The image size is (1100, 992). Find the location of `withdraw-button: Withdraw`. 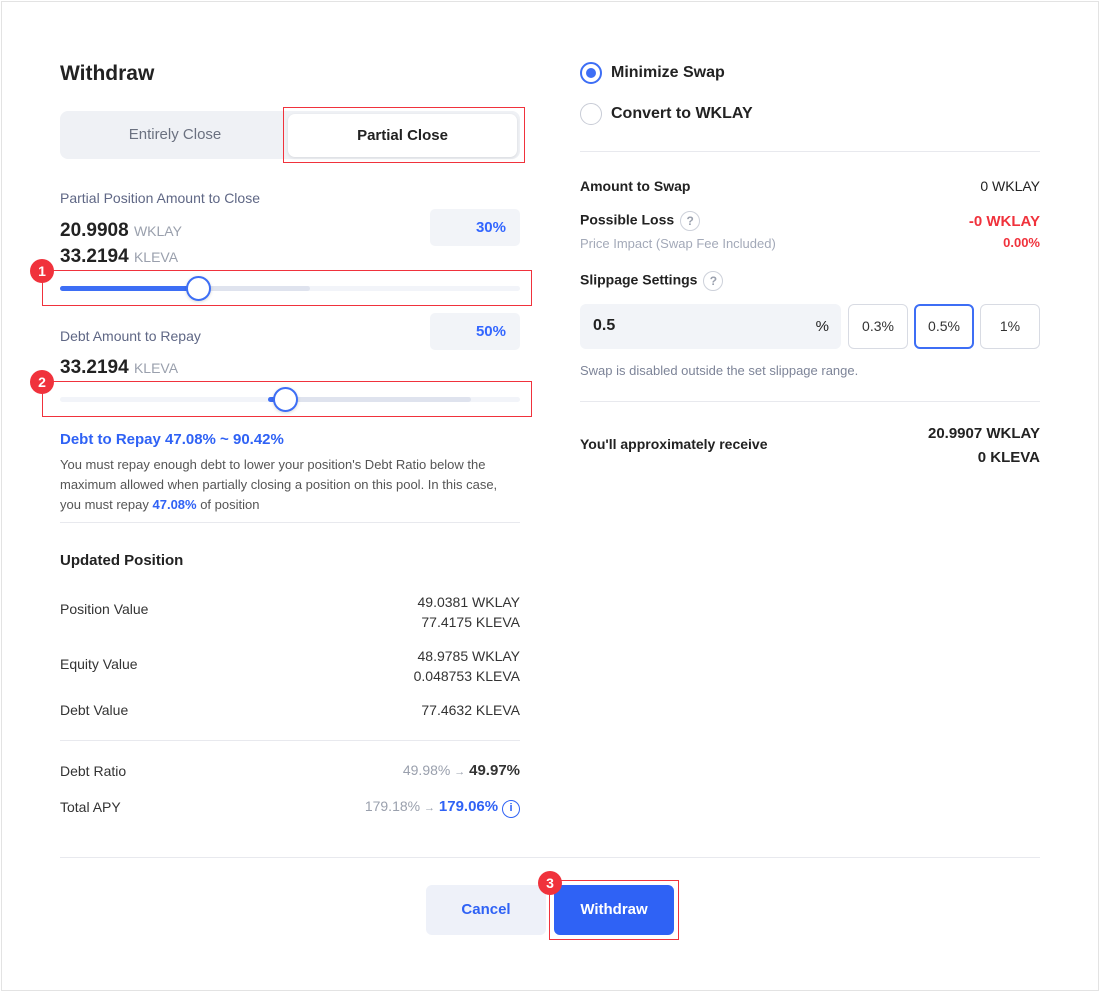

withdraw-button: Withdraw is located at coordinates (614, 910).